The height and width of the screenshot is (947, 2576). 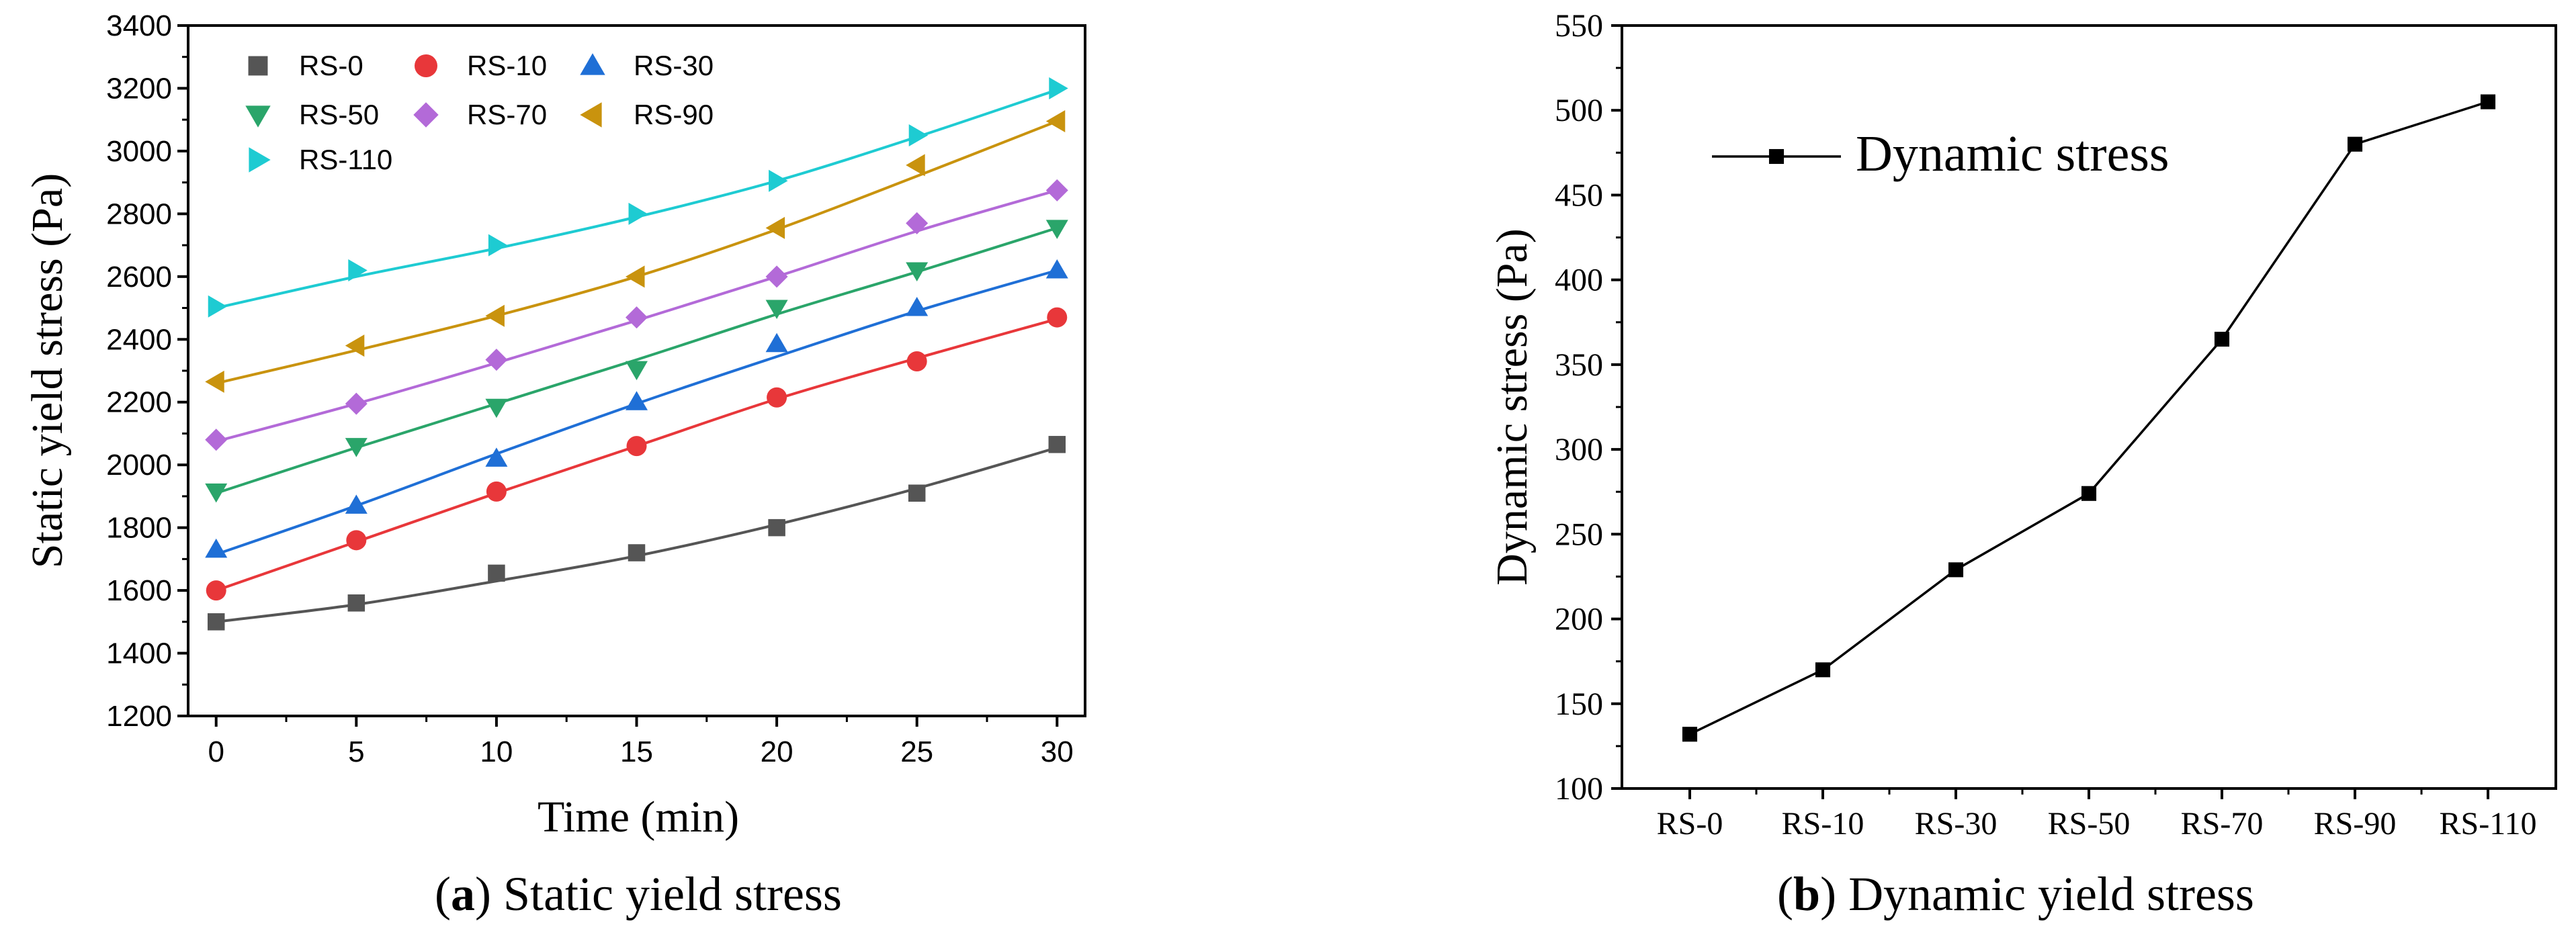 What do you see at coordinates (1579, 789) in the screenshot?
I see `chart-b-y-tick-label: 100` at bounding box center [1579, 789].